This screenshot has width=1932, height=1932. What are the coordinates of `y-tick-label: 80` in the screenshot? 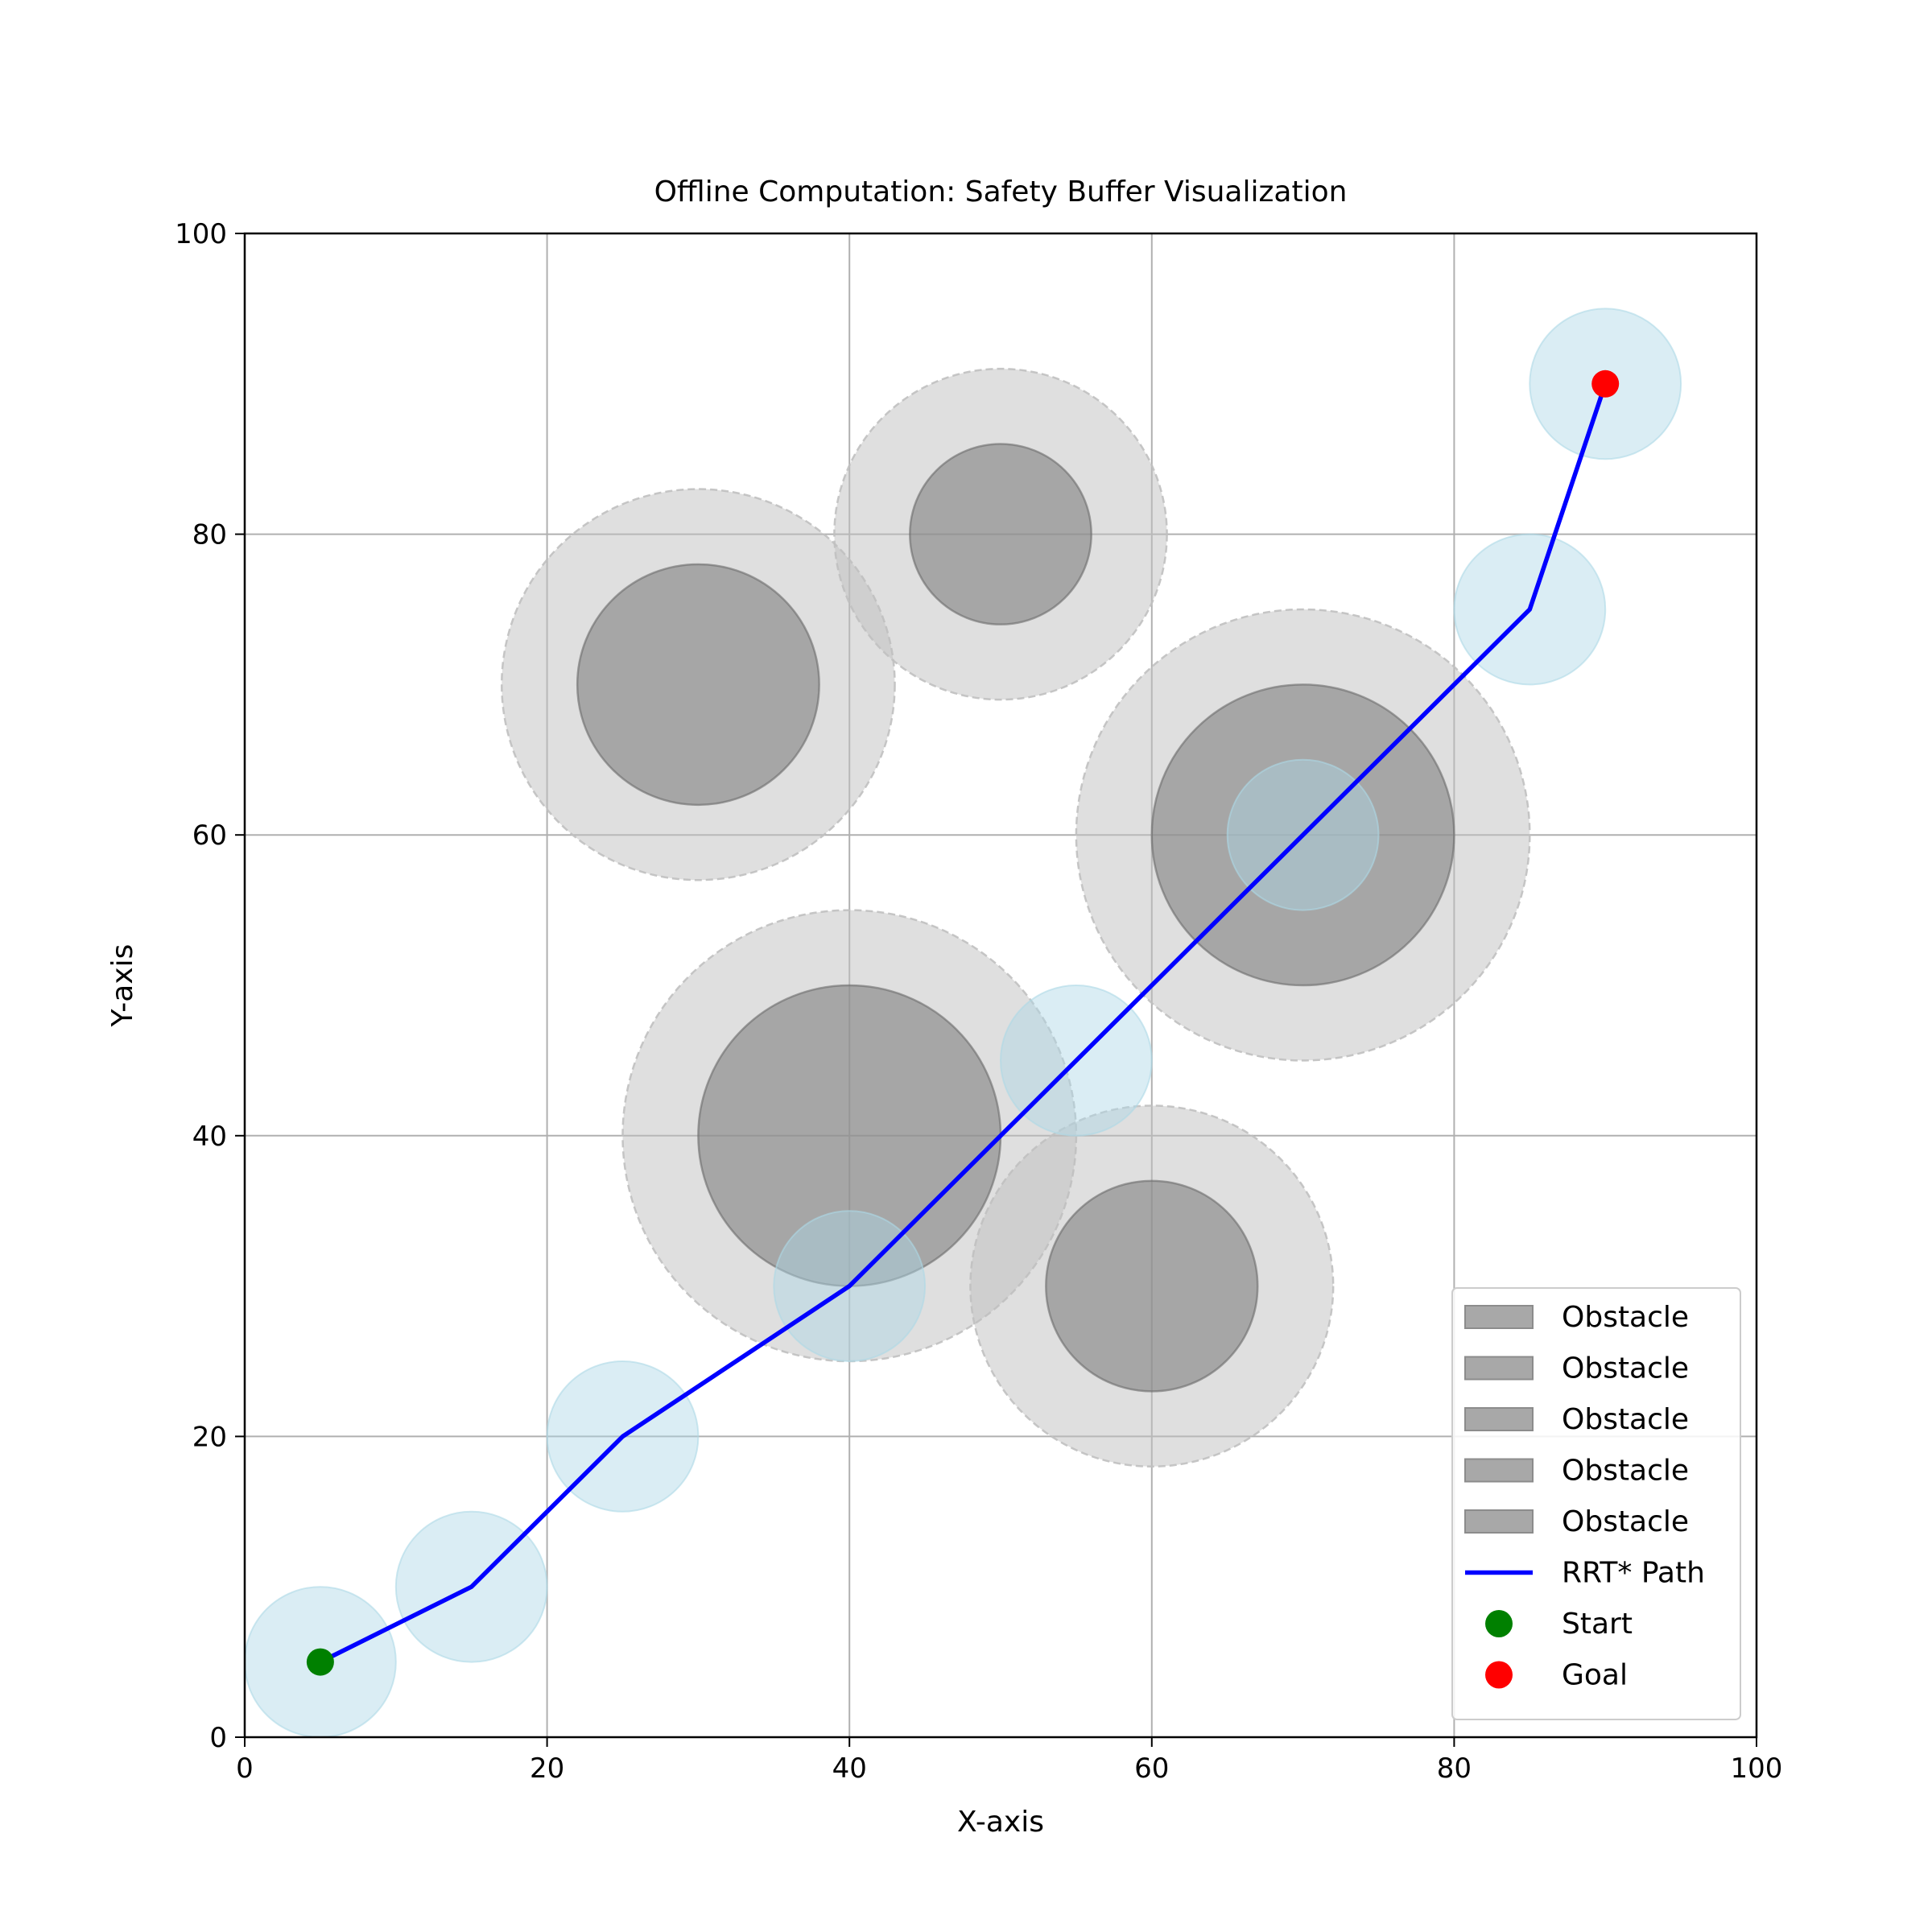 It's located at (209, 535).